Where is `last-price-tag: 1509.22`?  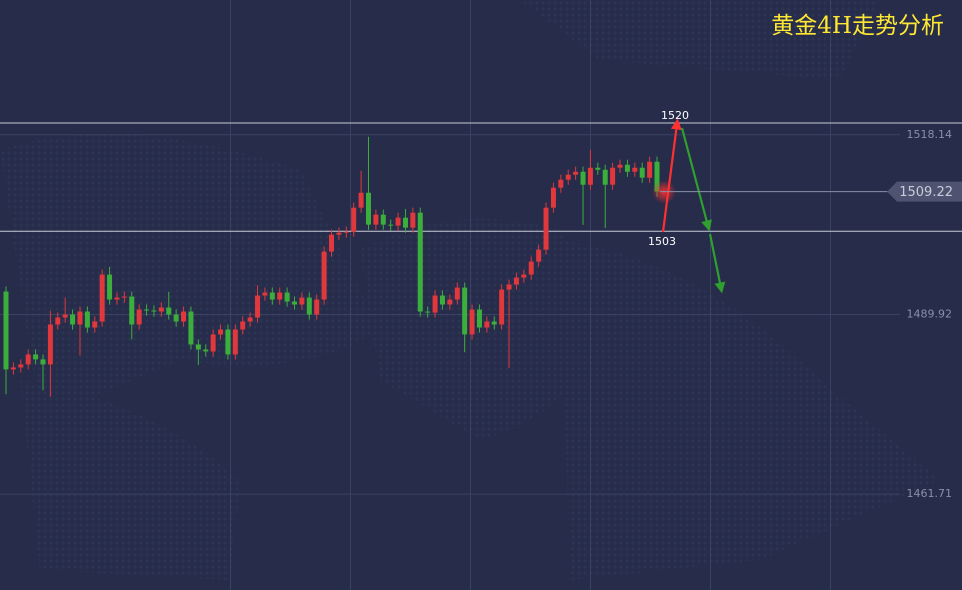
last-price-tag: 1509.22 is located at coordinates (811, 191).